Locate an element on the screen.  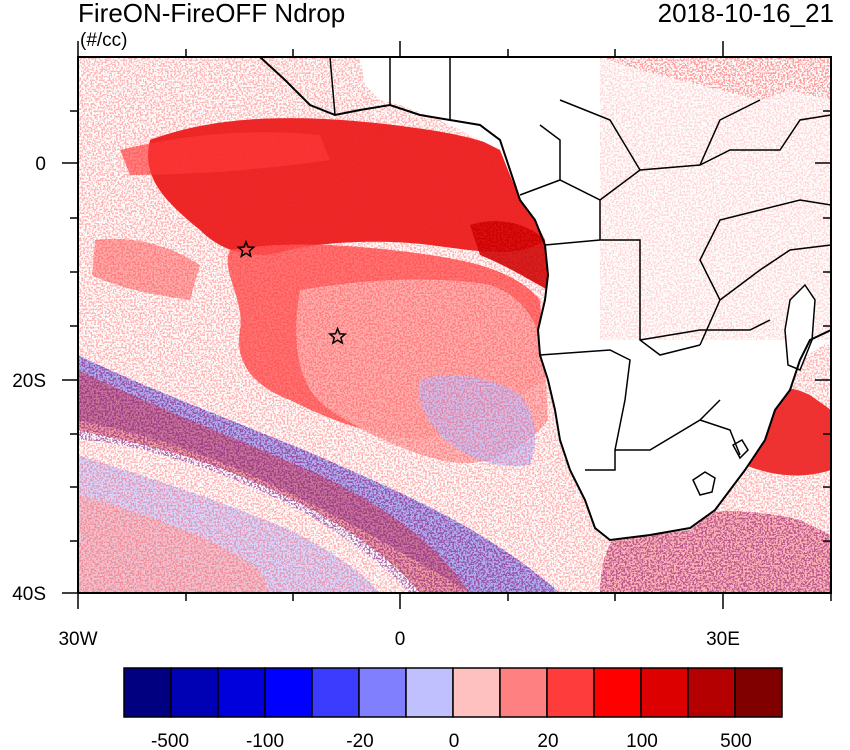
lat-label-40s: 40S is located at coordinates (29, 594).